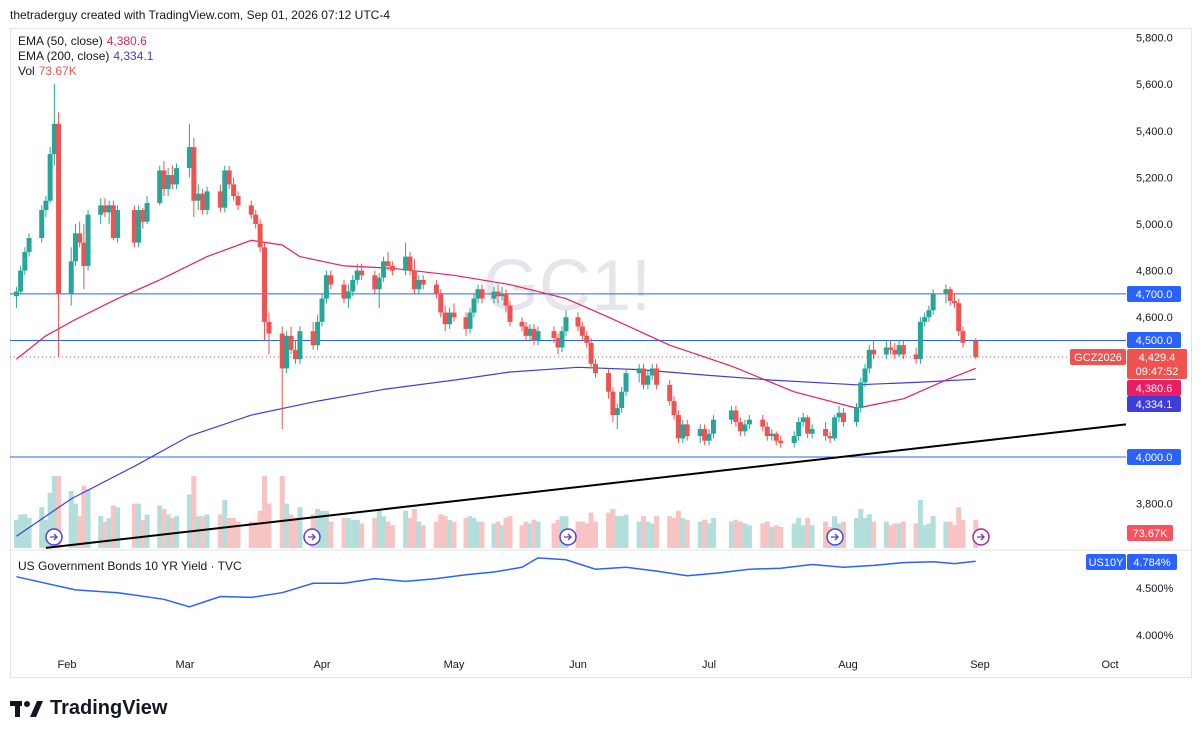  What do you see at coordinates (1150, 533) in the screenshot?
I see `badge-volume-bg` at bounding box center [1150, 533].